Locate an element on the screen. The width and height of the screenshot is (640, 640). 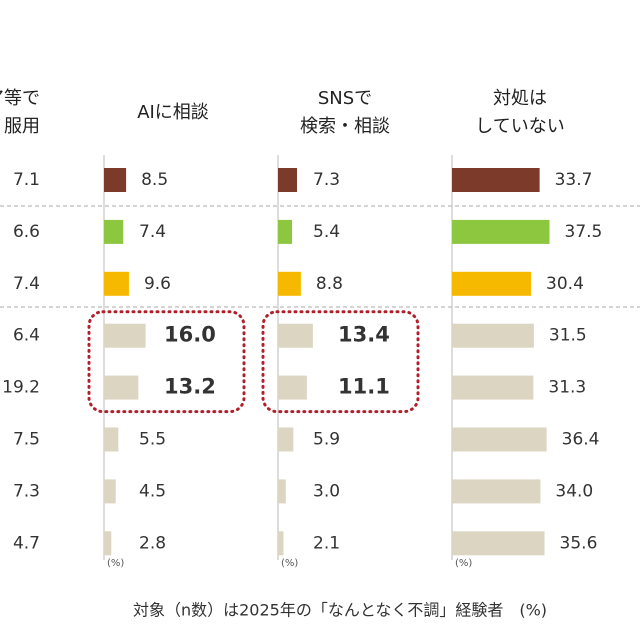
value-label: 31.3 is located at coordinates (567, 388).